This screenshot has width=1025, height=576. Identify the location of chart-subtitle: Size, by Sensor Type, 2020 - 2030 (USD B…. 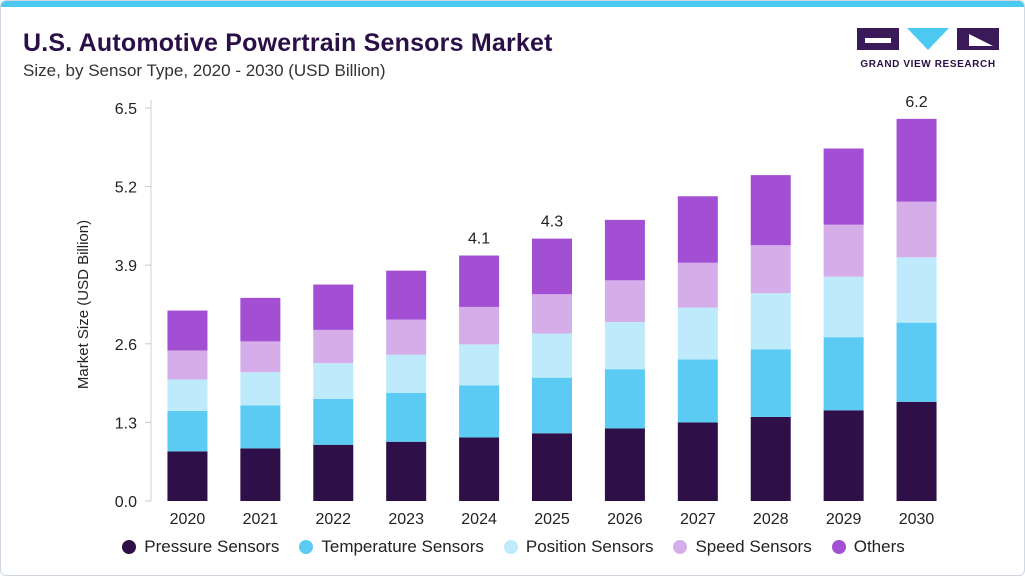
(204, 70).